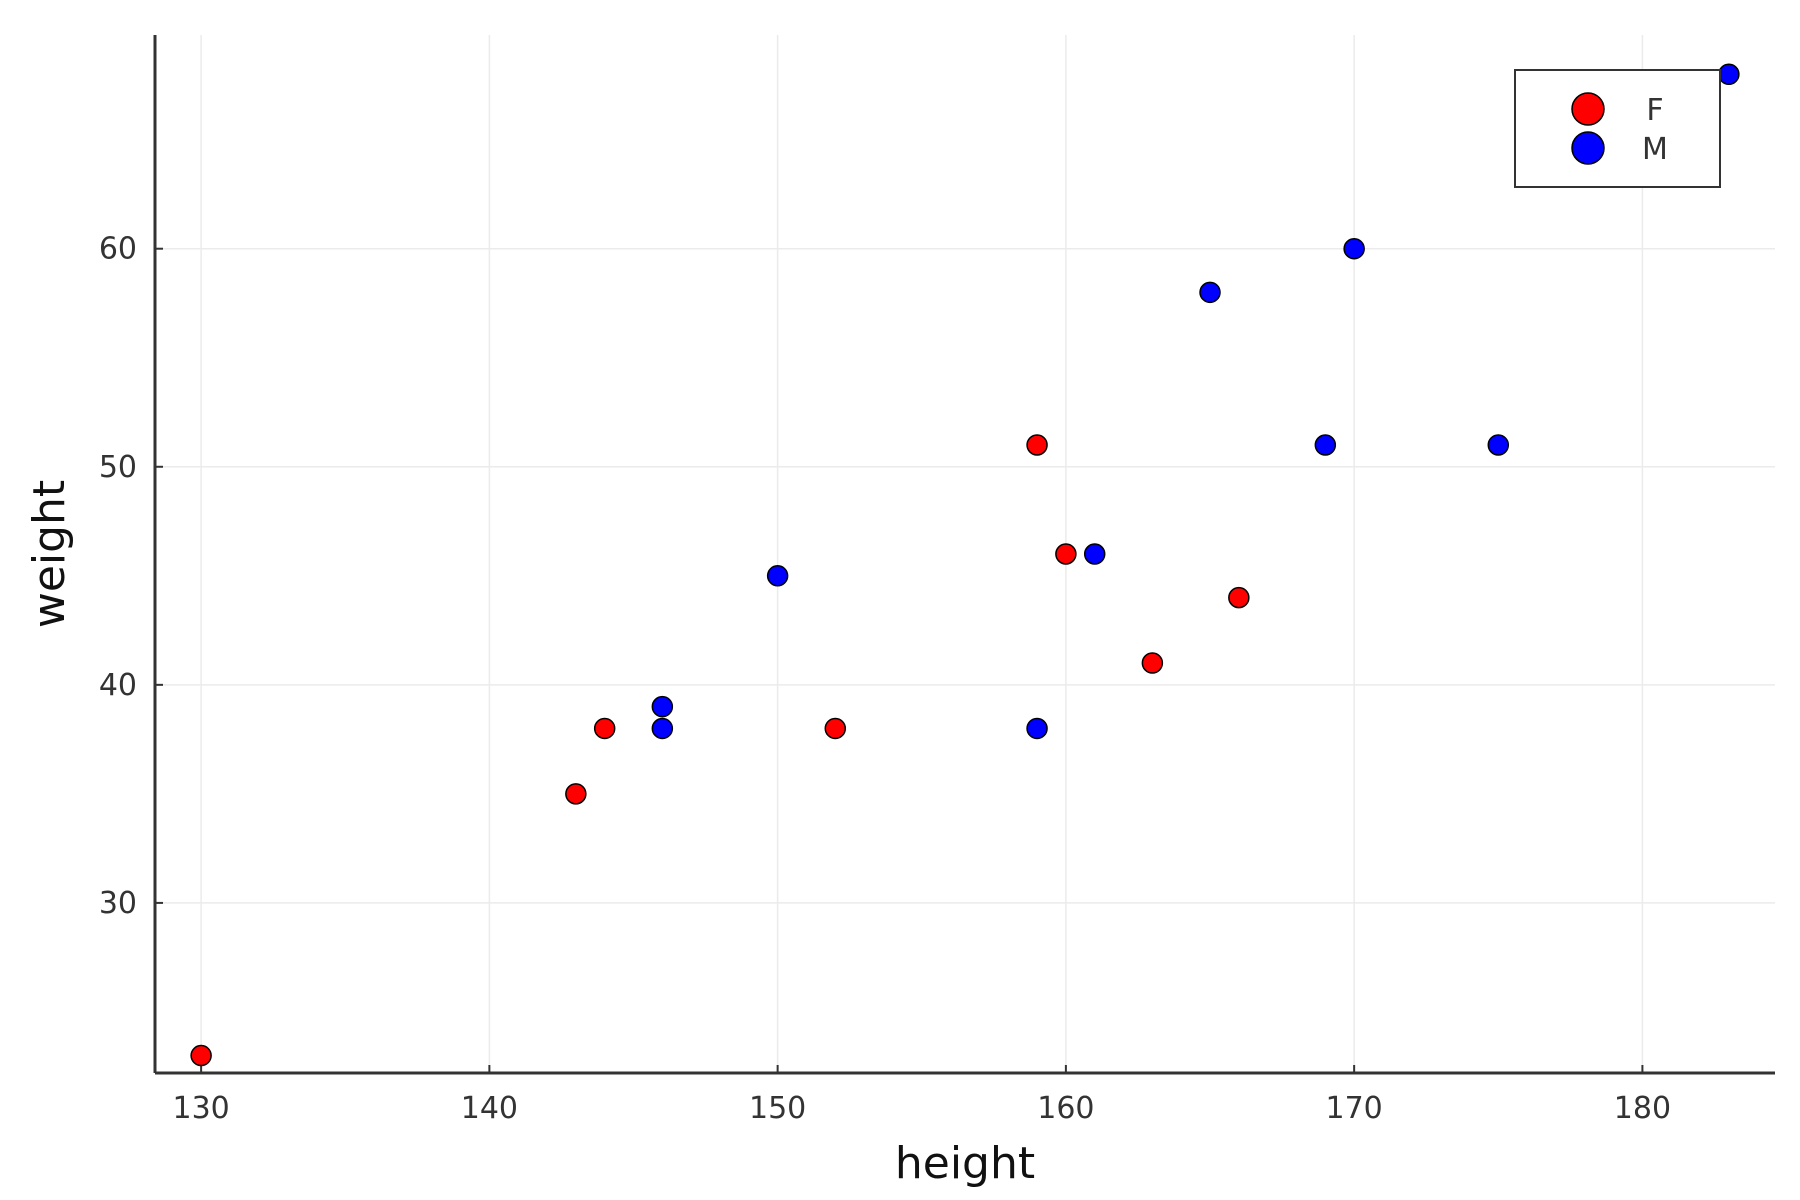  Describe the element at coordinates (1065, 1108) in the screenshot. I see `x-tick-label: 160` at that location.